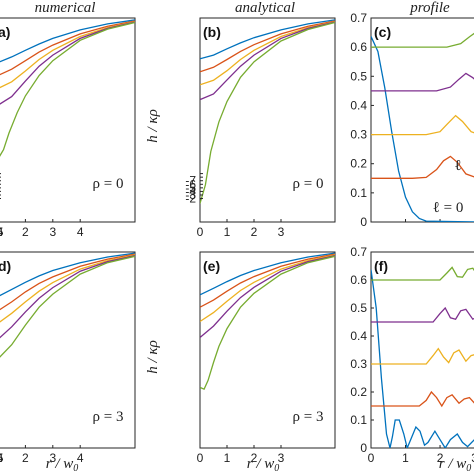  I want to click on y-tick-label: -4, so click(190, 191).